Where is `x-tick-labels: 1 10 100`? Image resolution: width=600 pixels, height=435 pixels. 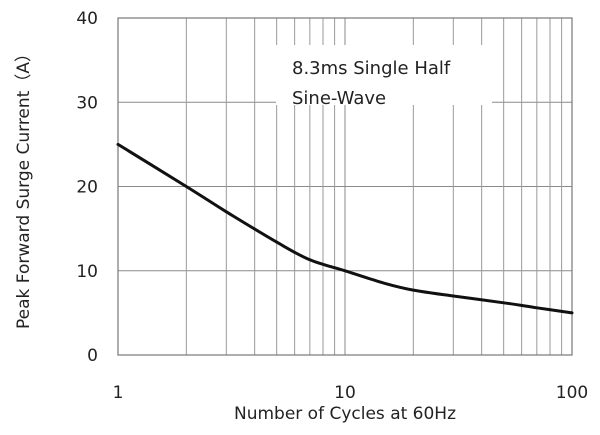 x-tick-labels: 1 10 100 is located at coordinates (351, 393).